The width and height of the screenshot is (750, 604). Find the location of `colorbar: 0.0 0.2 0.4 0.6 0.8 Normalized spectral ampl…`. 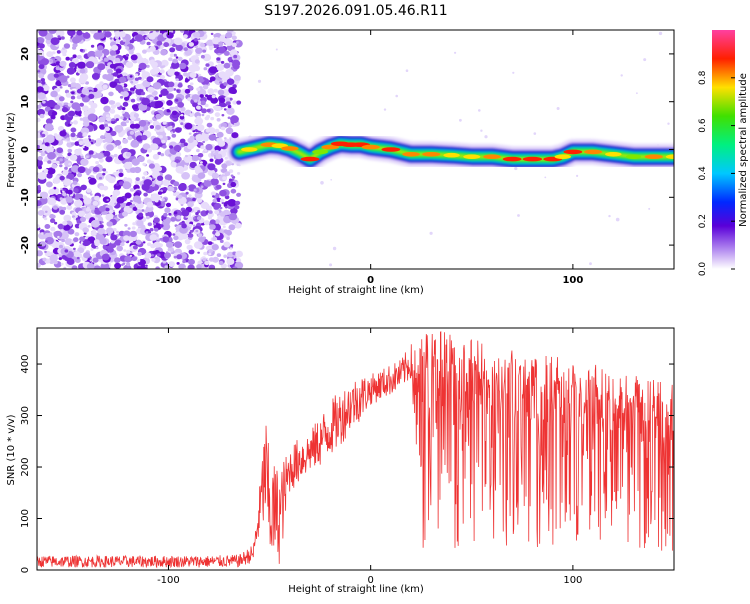

colorbar: 0.0 0.2 0.4 0.6 0.8 Normalized spectral ampl… is located at coordinates (723, 153).